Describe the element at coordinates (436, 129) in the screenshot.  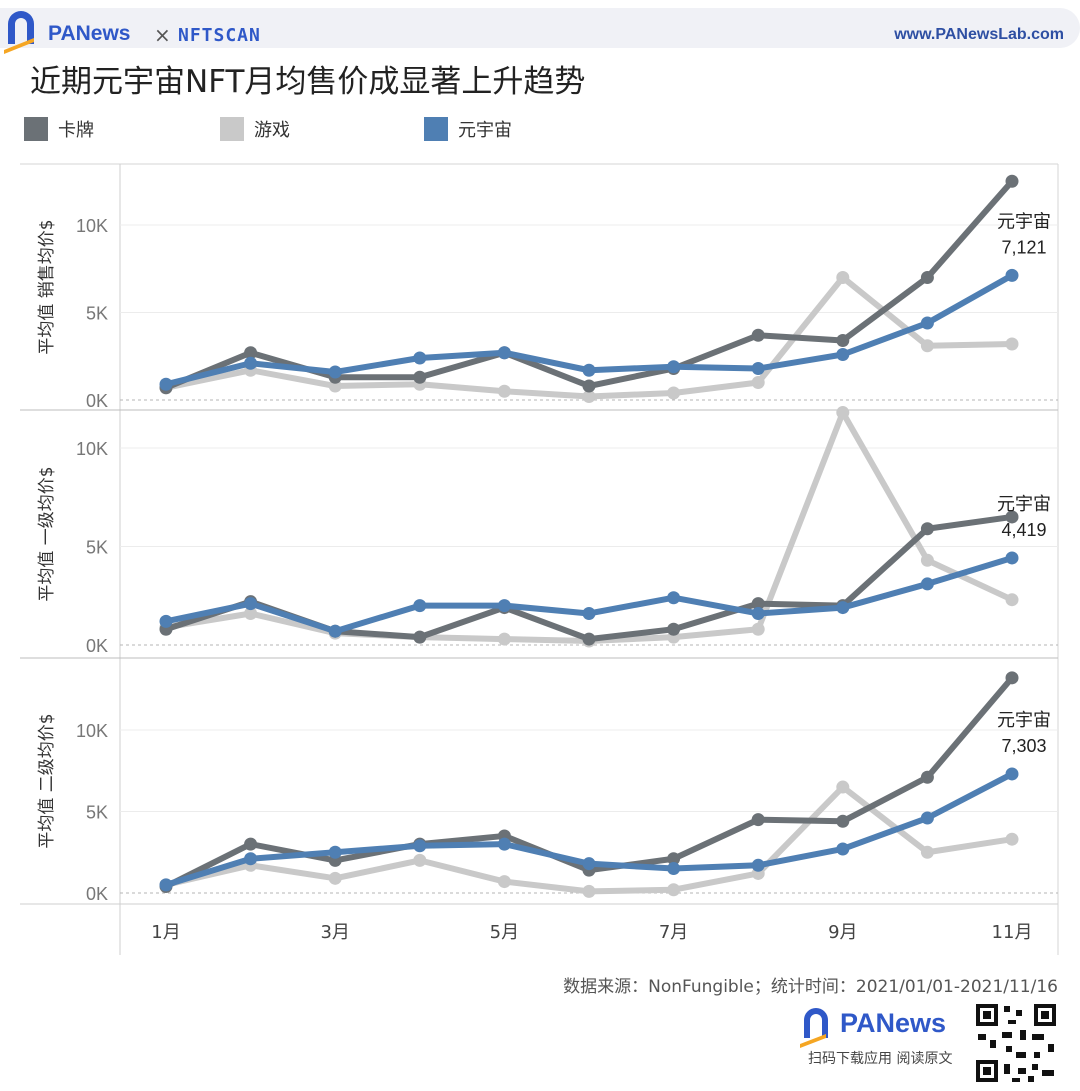
I see `legend-swatch-metaverse` at that location.